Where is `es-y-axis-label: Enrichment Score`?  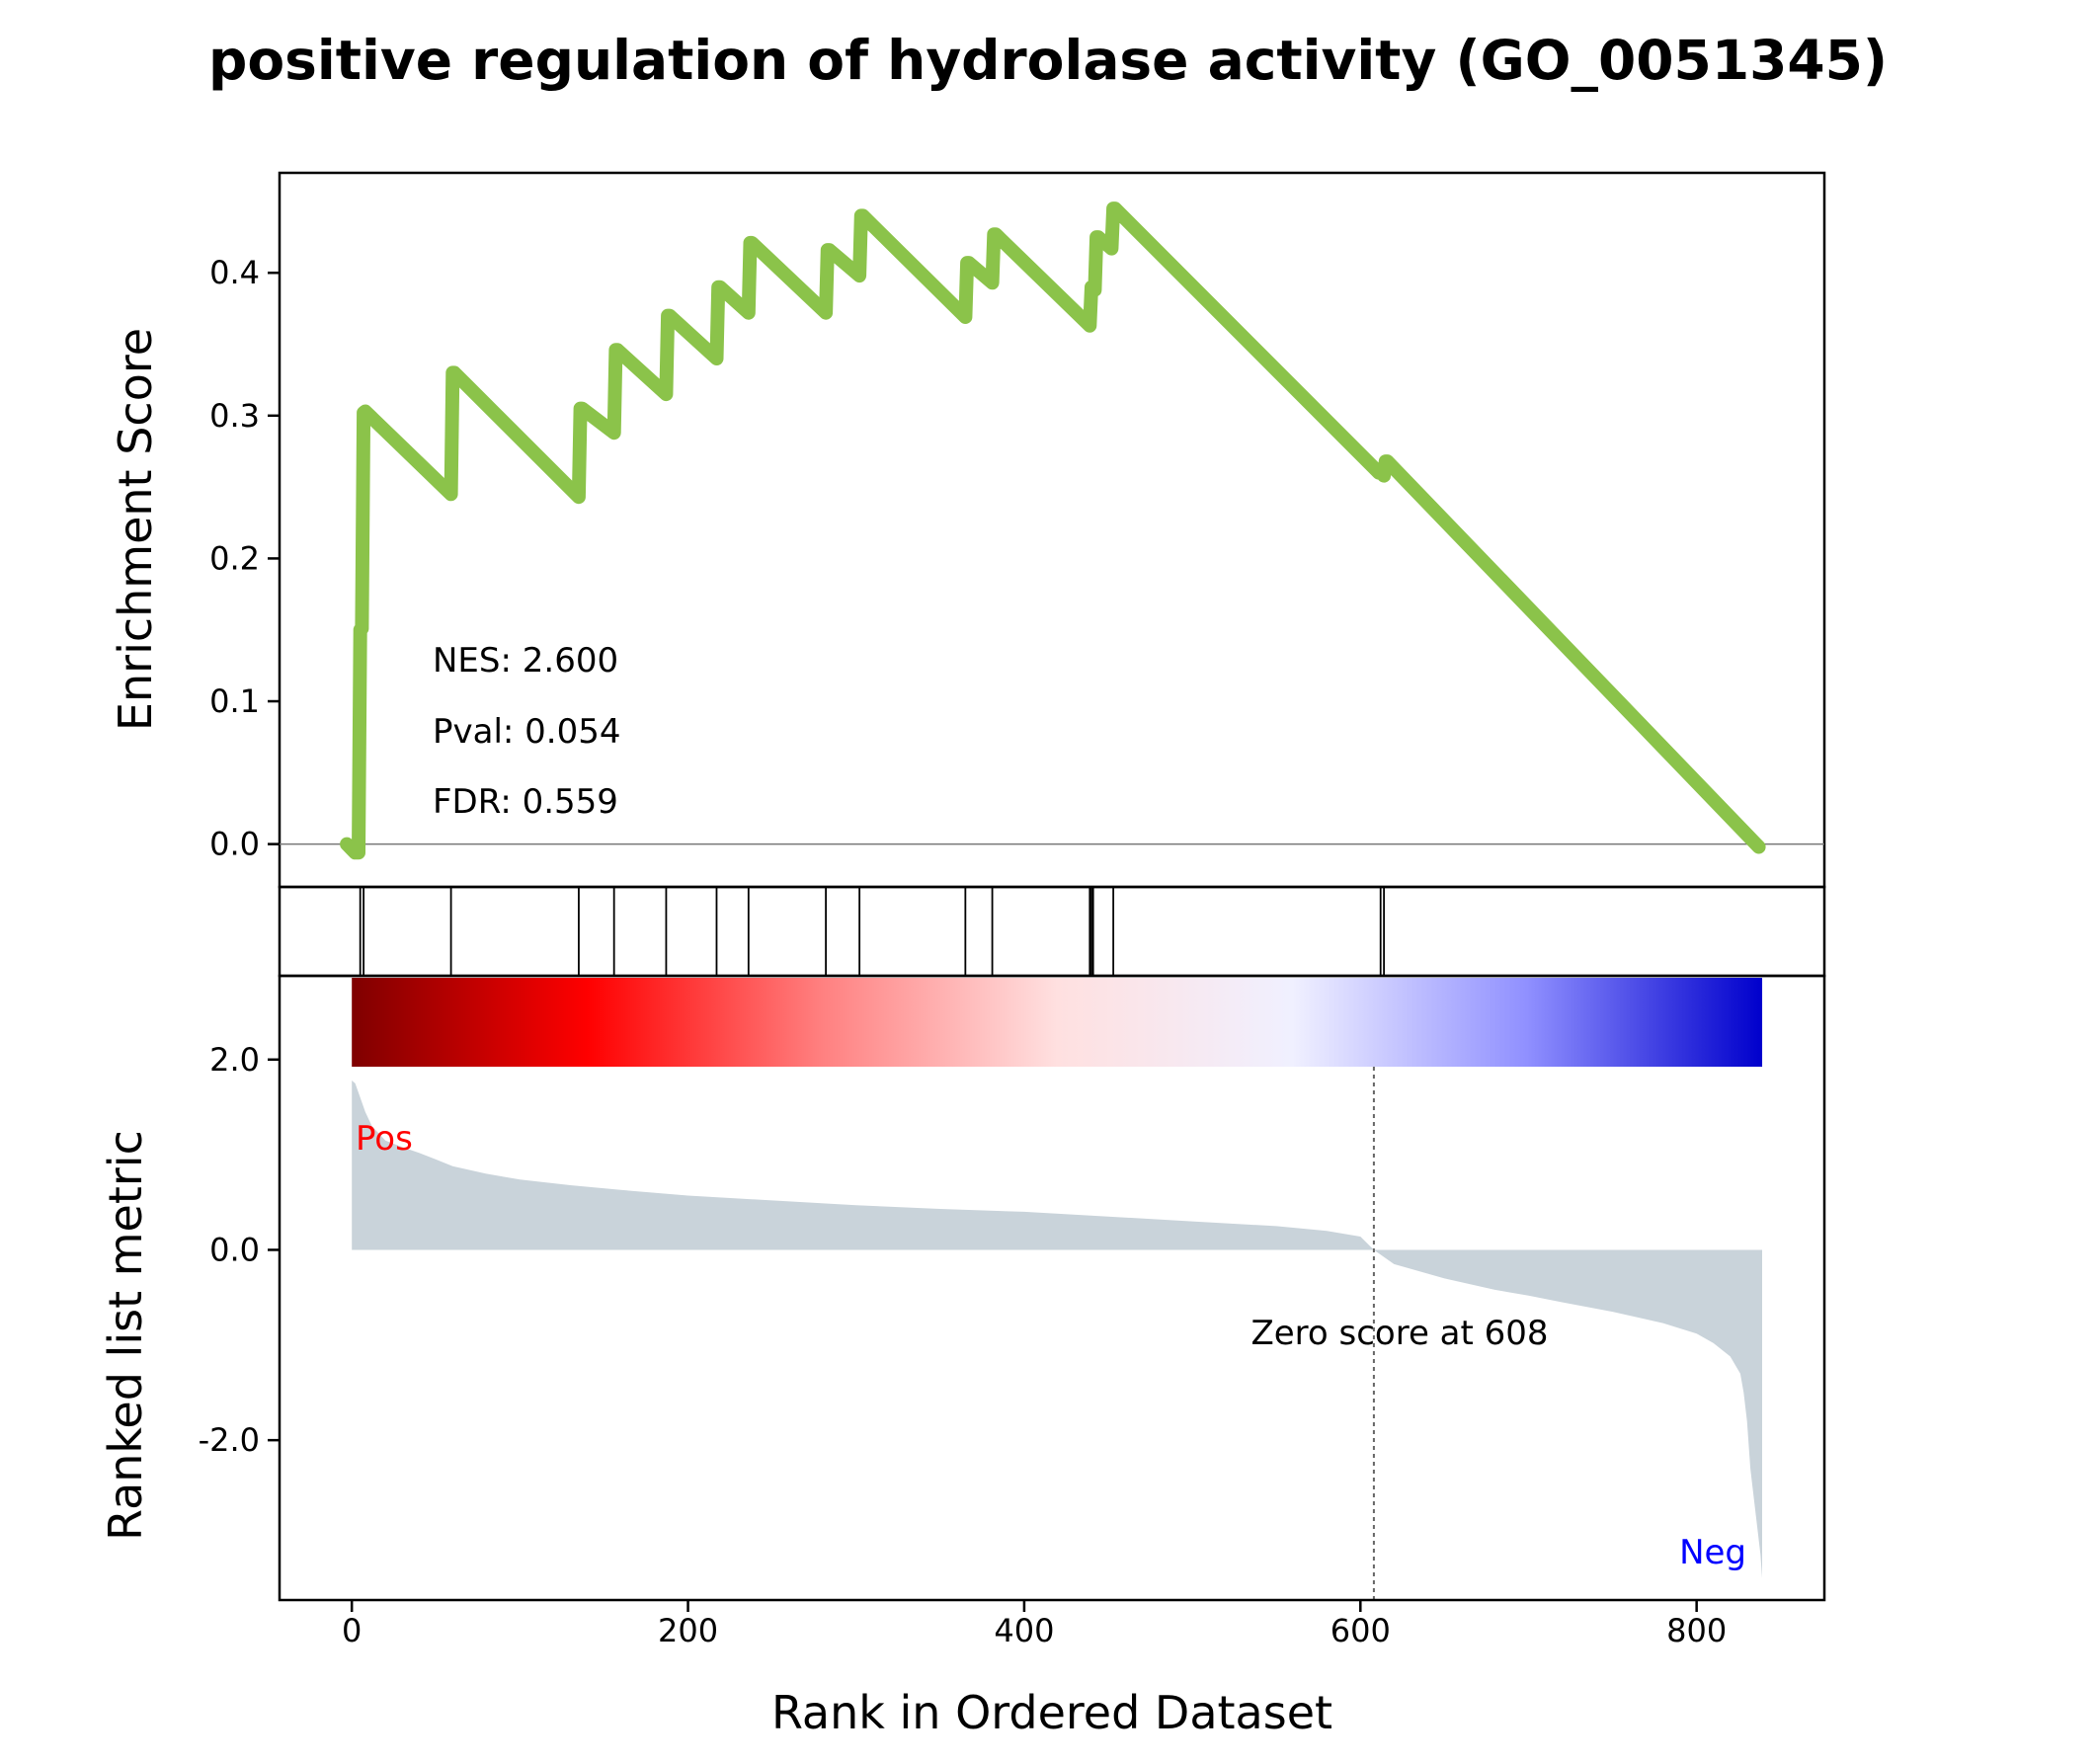 es-y-axis-label: Enrichment Score is located at coordinates (135, 529).